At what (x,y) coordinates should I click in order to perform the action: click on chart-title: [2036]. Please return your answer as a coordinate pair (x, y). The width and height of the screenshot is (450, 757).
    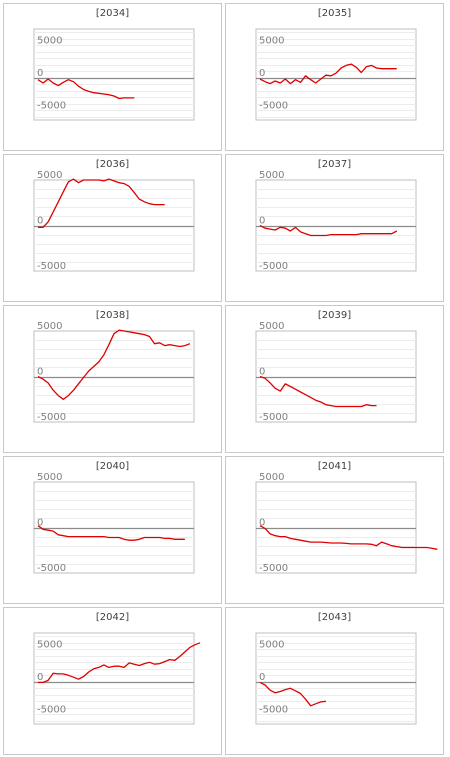
    Looking at the image, I should click on (112, 164).